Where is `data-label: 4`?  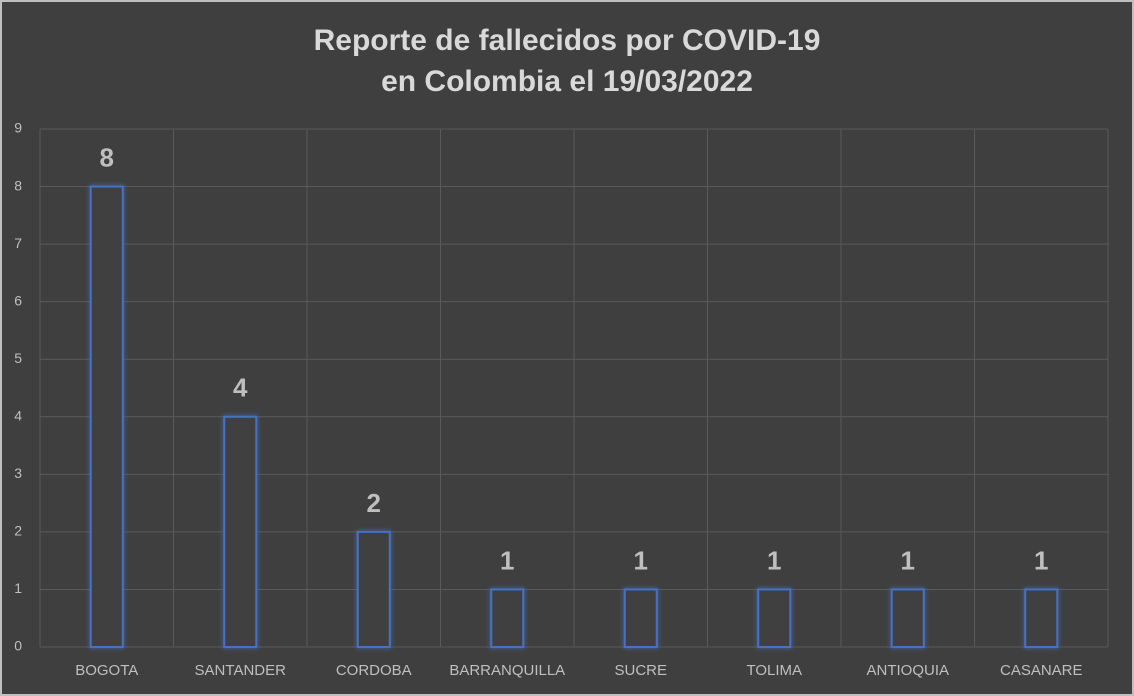
data-label: 4 is located at coordinates (240, 388).